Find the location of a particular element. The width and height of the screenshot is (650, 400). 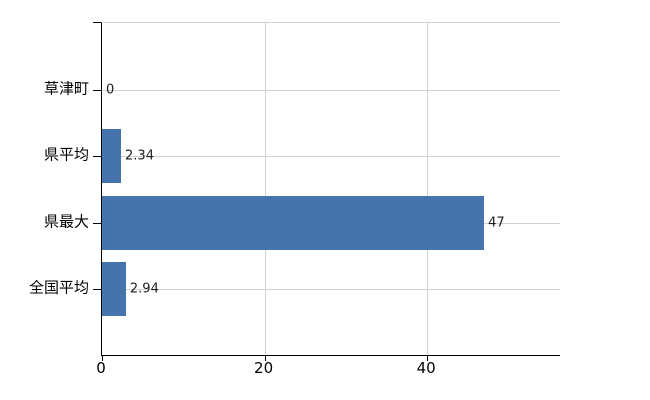

category-label: 県最大 is located at coordinates (66, 221).